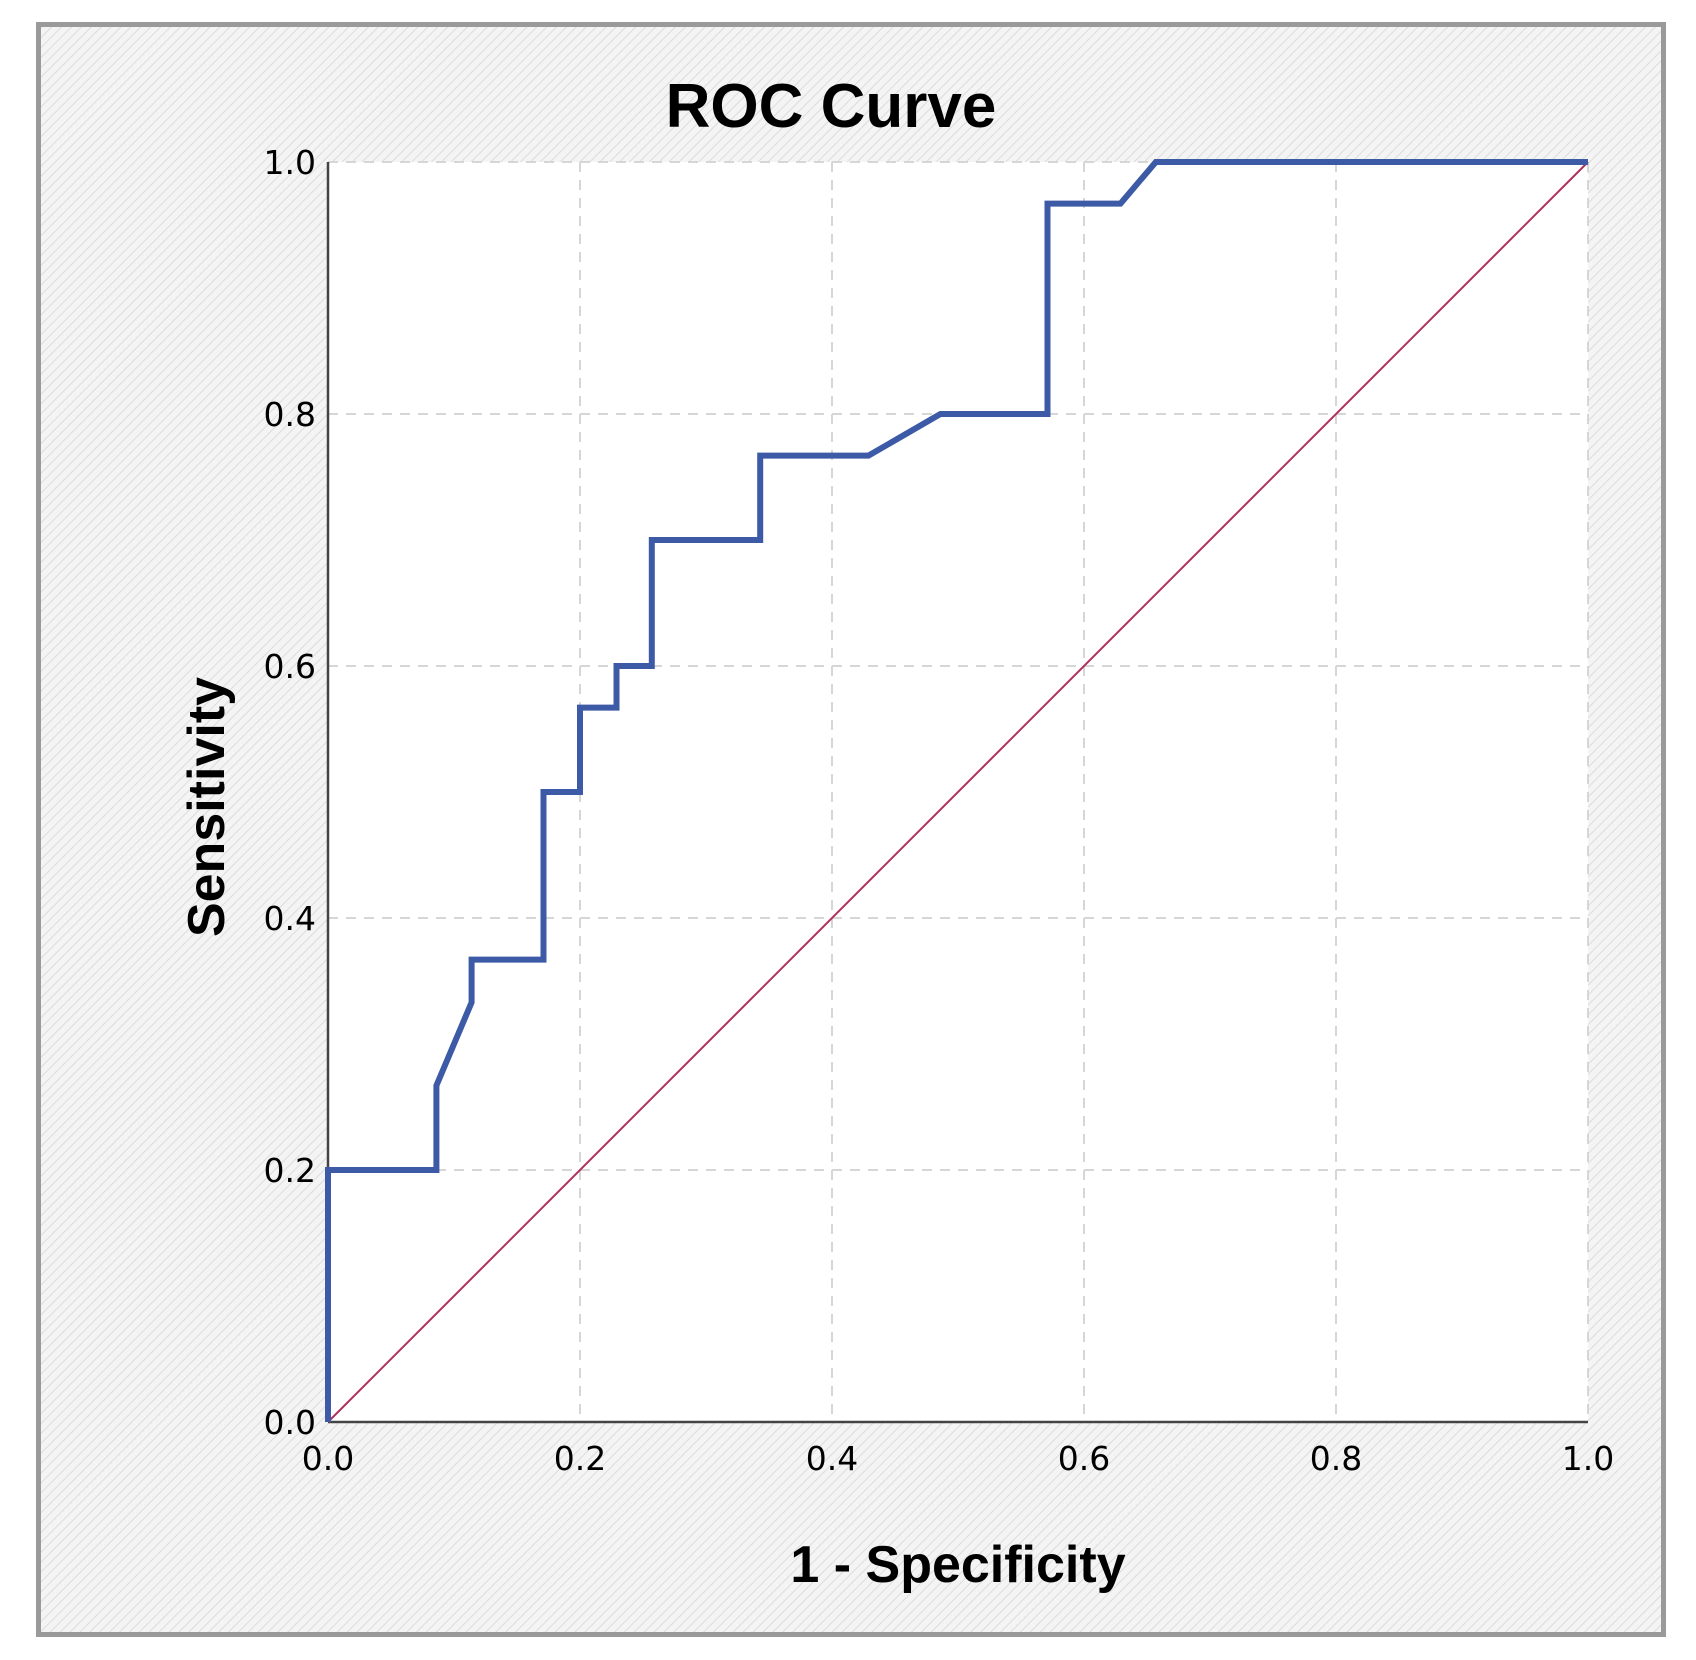  I want to click on chart-title: ROC Curve, so click(831, 106).